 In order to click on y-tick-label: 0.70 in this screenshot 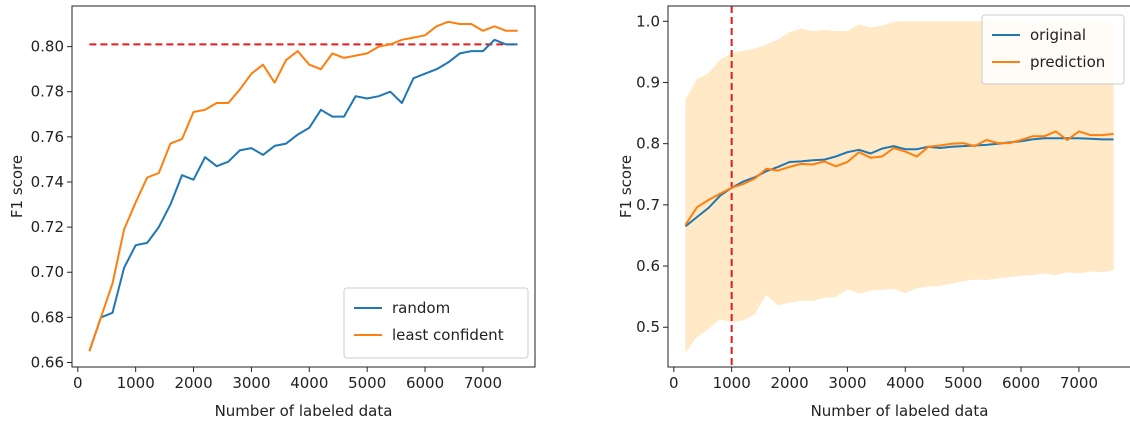, I will do `click(47, 272)`.